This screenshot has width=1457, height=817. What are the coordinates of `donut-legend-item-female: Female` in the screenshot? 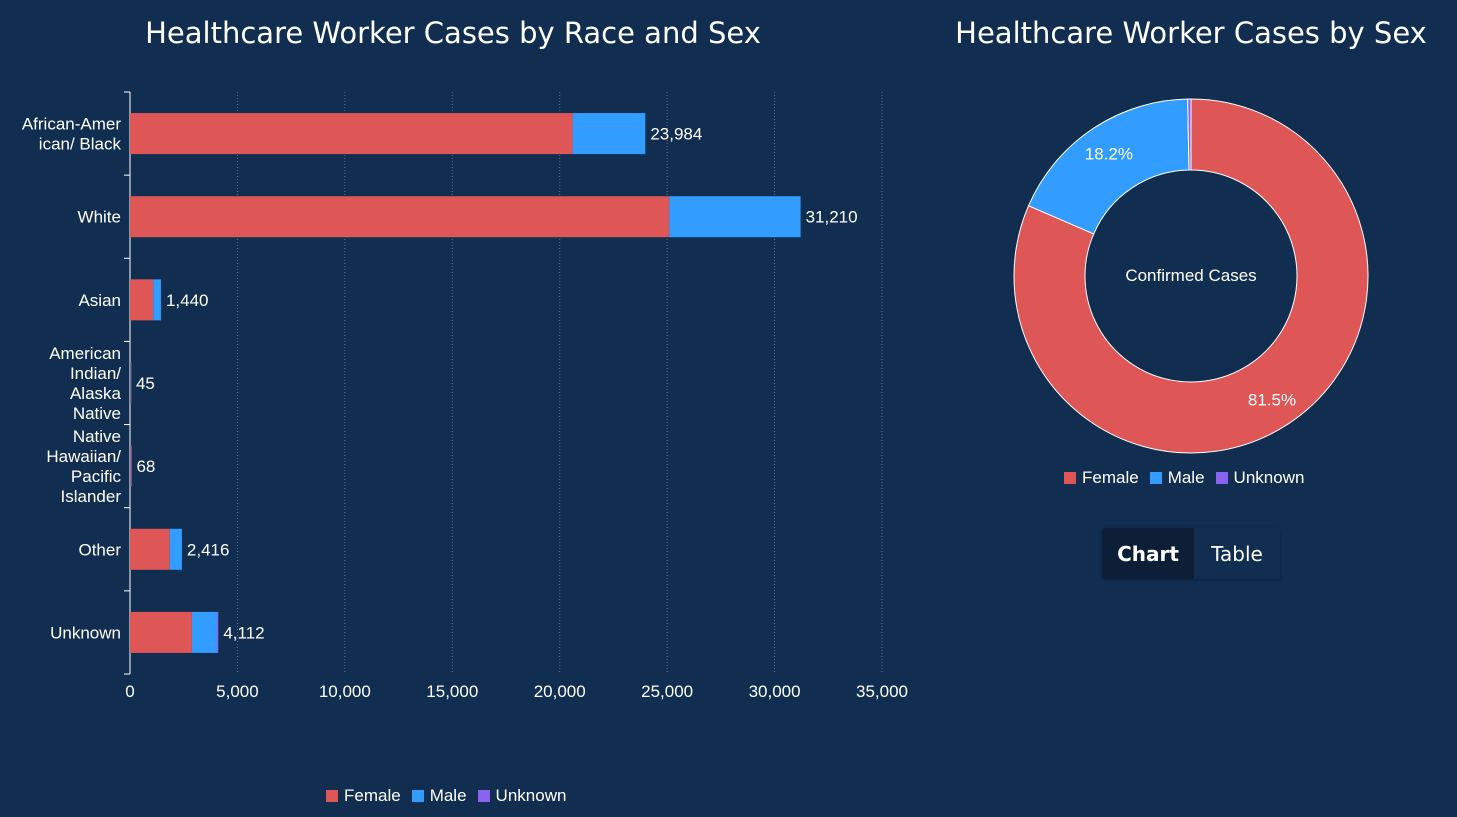 It's located at (1101, 478).